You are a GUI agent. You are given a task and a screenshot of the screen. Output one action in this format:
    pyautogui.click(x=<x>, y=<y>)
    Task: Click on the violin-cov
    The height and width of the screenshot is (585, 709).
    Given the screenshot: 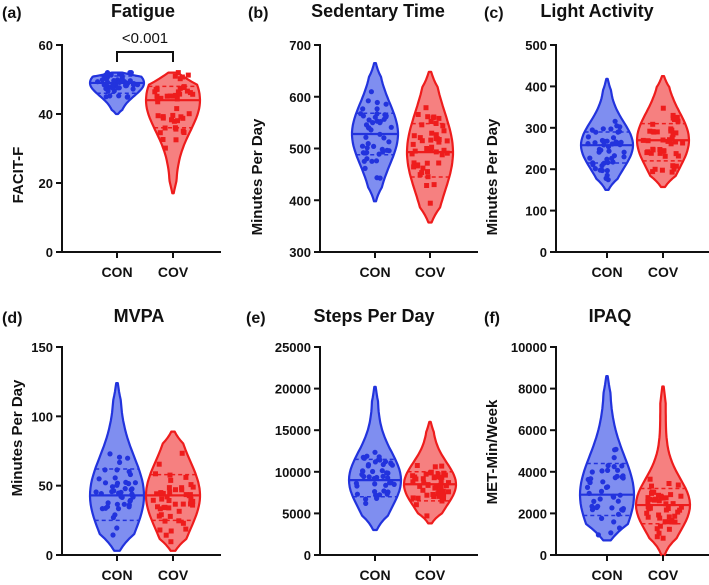 What is the action you would take?
    pyautogui.click(x=430, y=472)
    